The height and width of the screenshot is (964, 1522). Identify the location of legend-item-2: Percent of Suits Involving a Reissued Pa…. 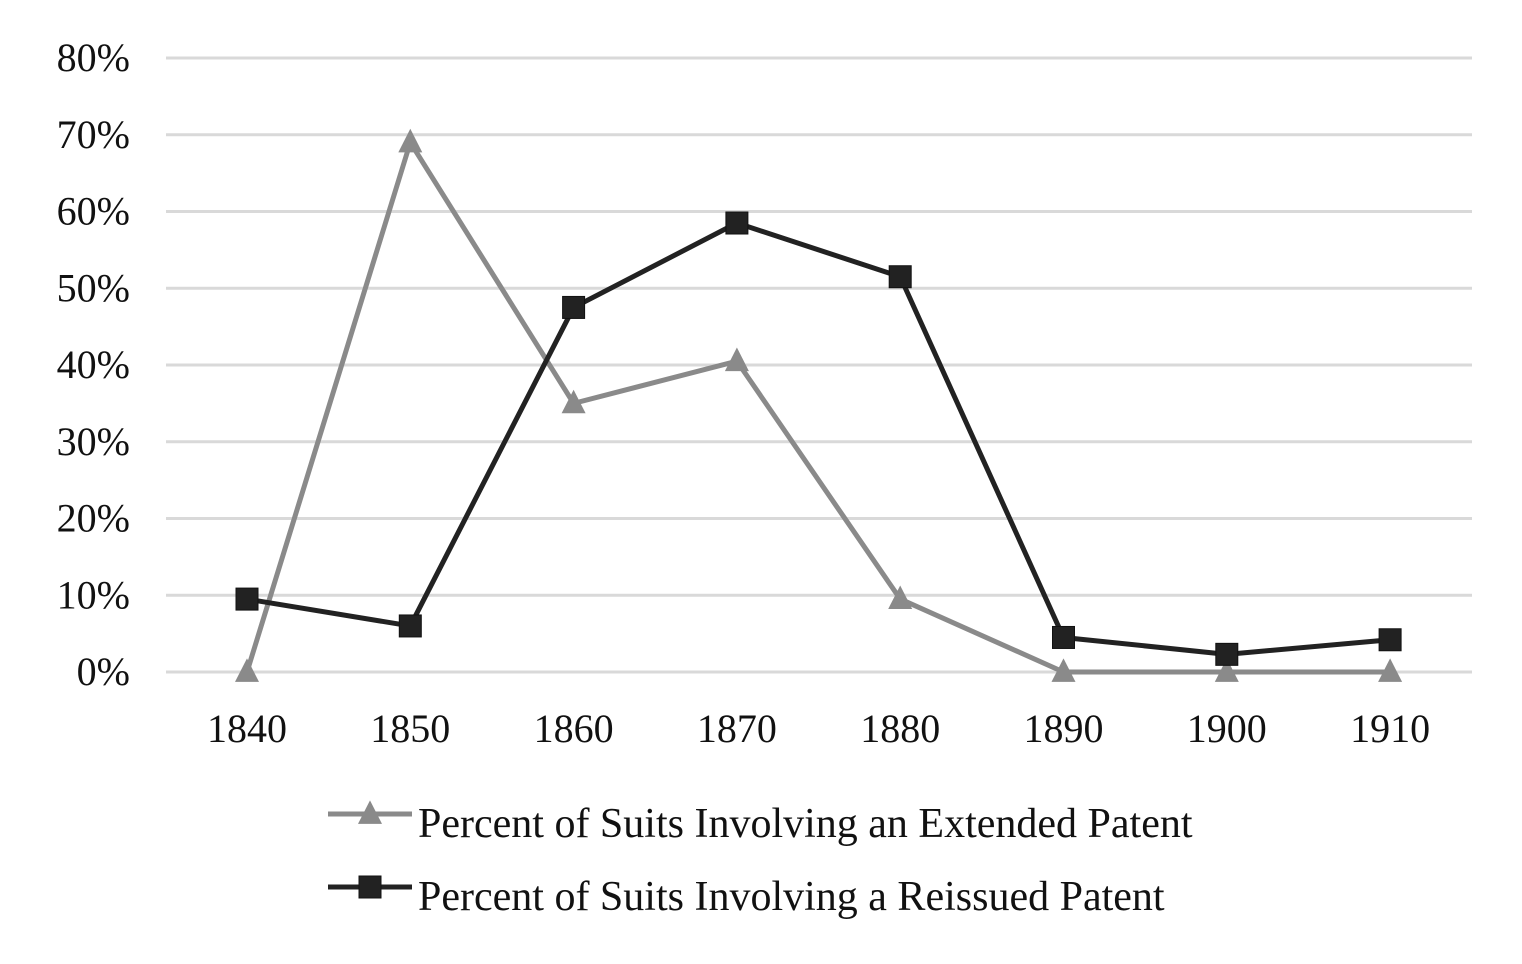
(746, 897).